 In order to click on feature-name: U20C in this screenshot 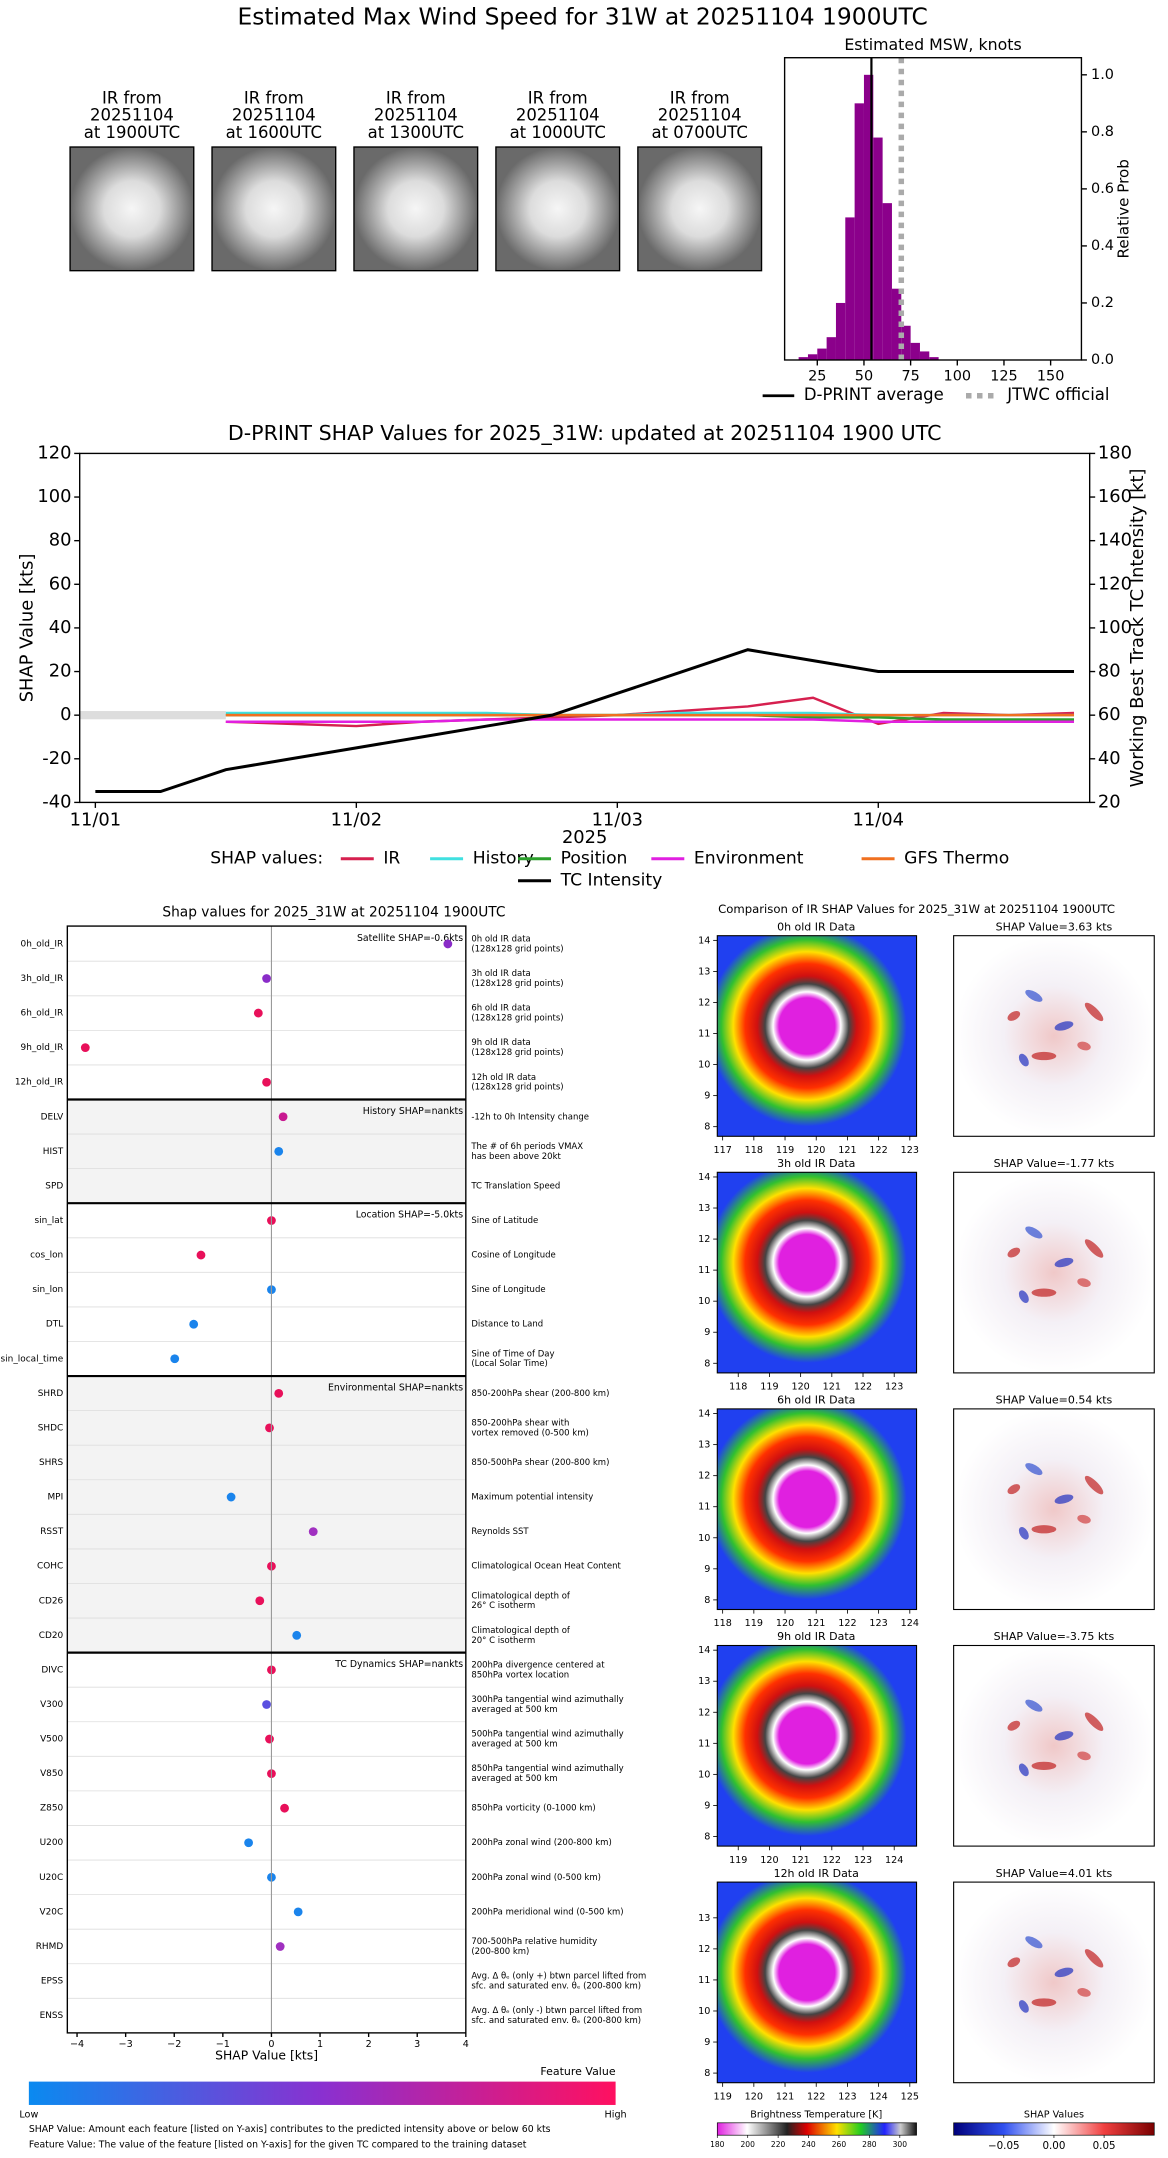, I will do `click(51, 1878)`.